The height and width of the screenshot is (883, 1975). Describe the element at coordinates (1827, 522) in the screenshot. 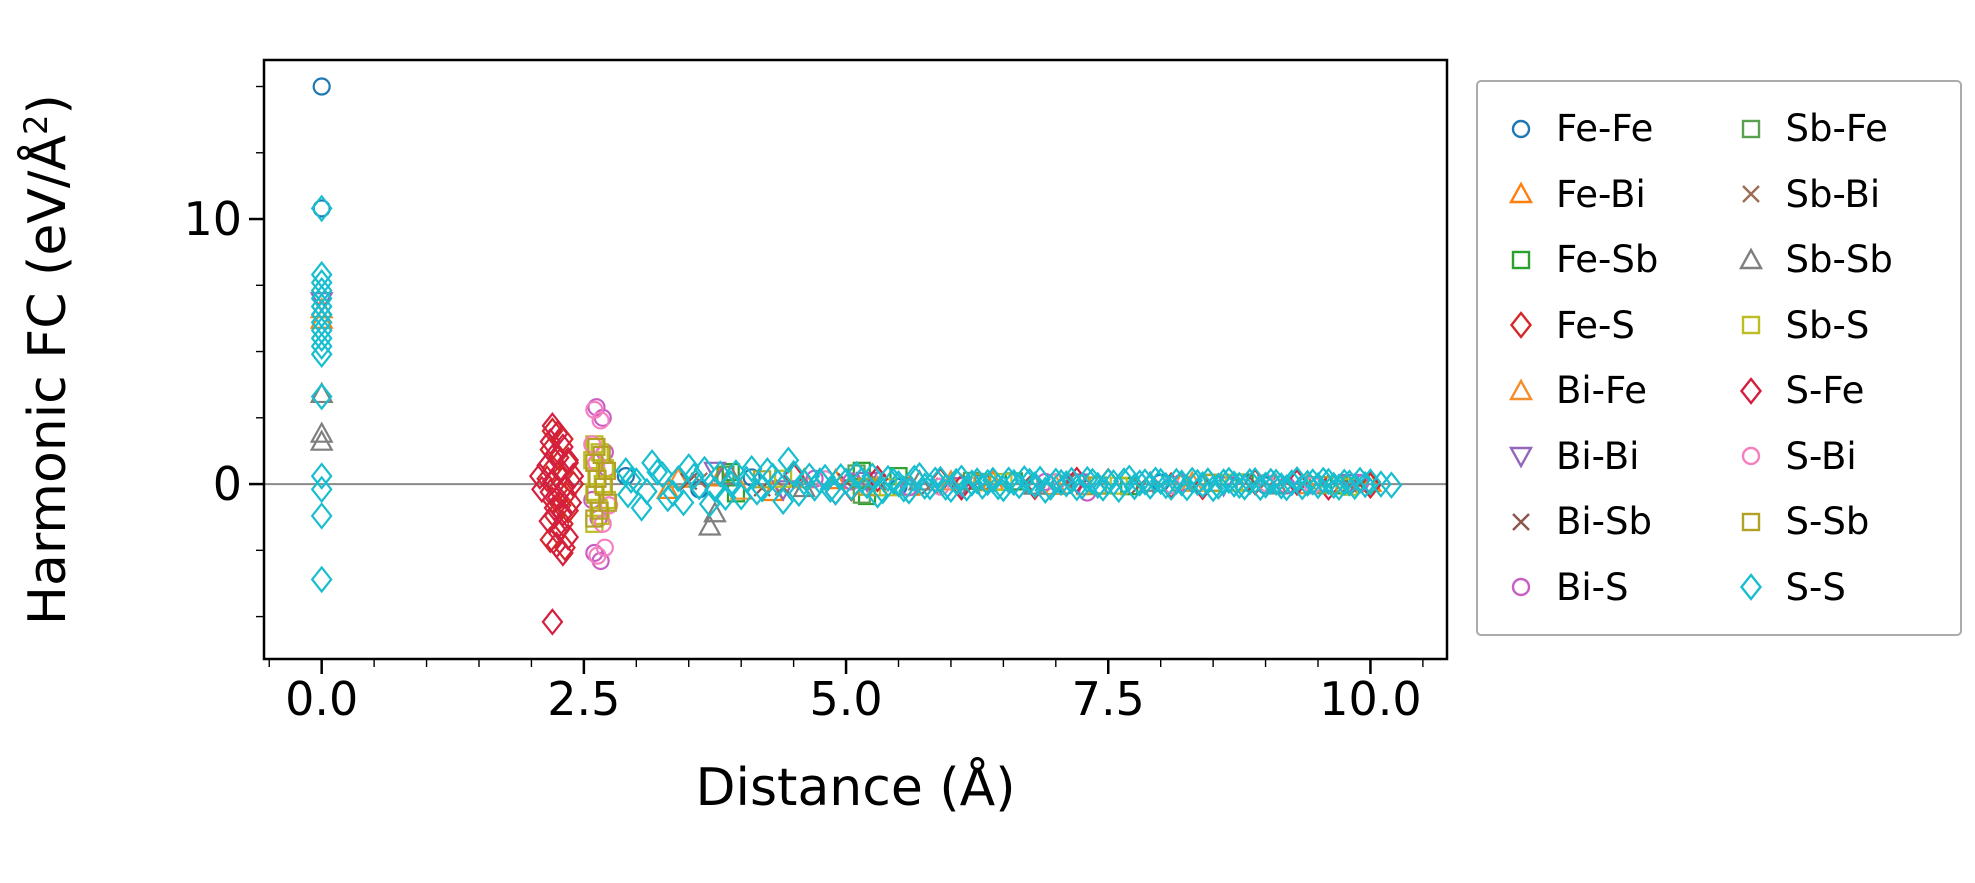

I see `legend-label: S-Sb` at that location.